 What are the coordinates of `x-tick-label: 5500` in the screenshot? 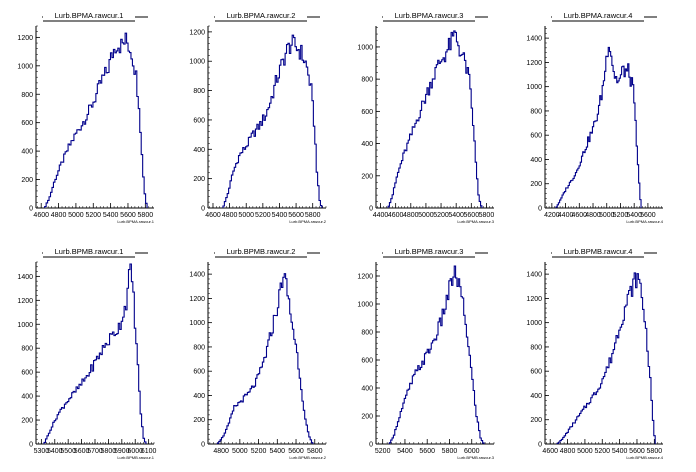 It's located at (68, 451).